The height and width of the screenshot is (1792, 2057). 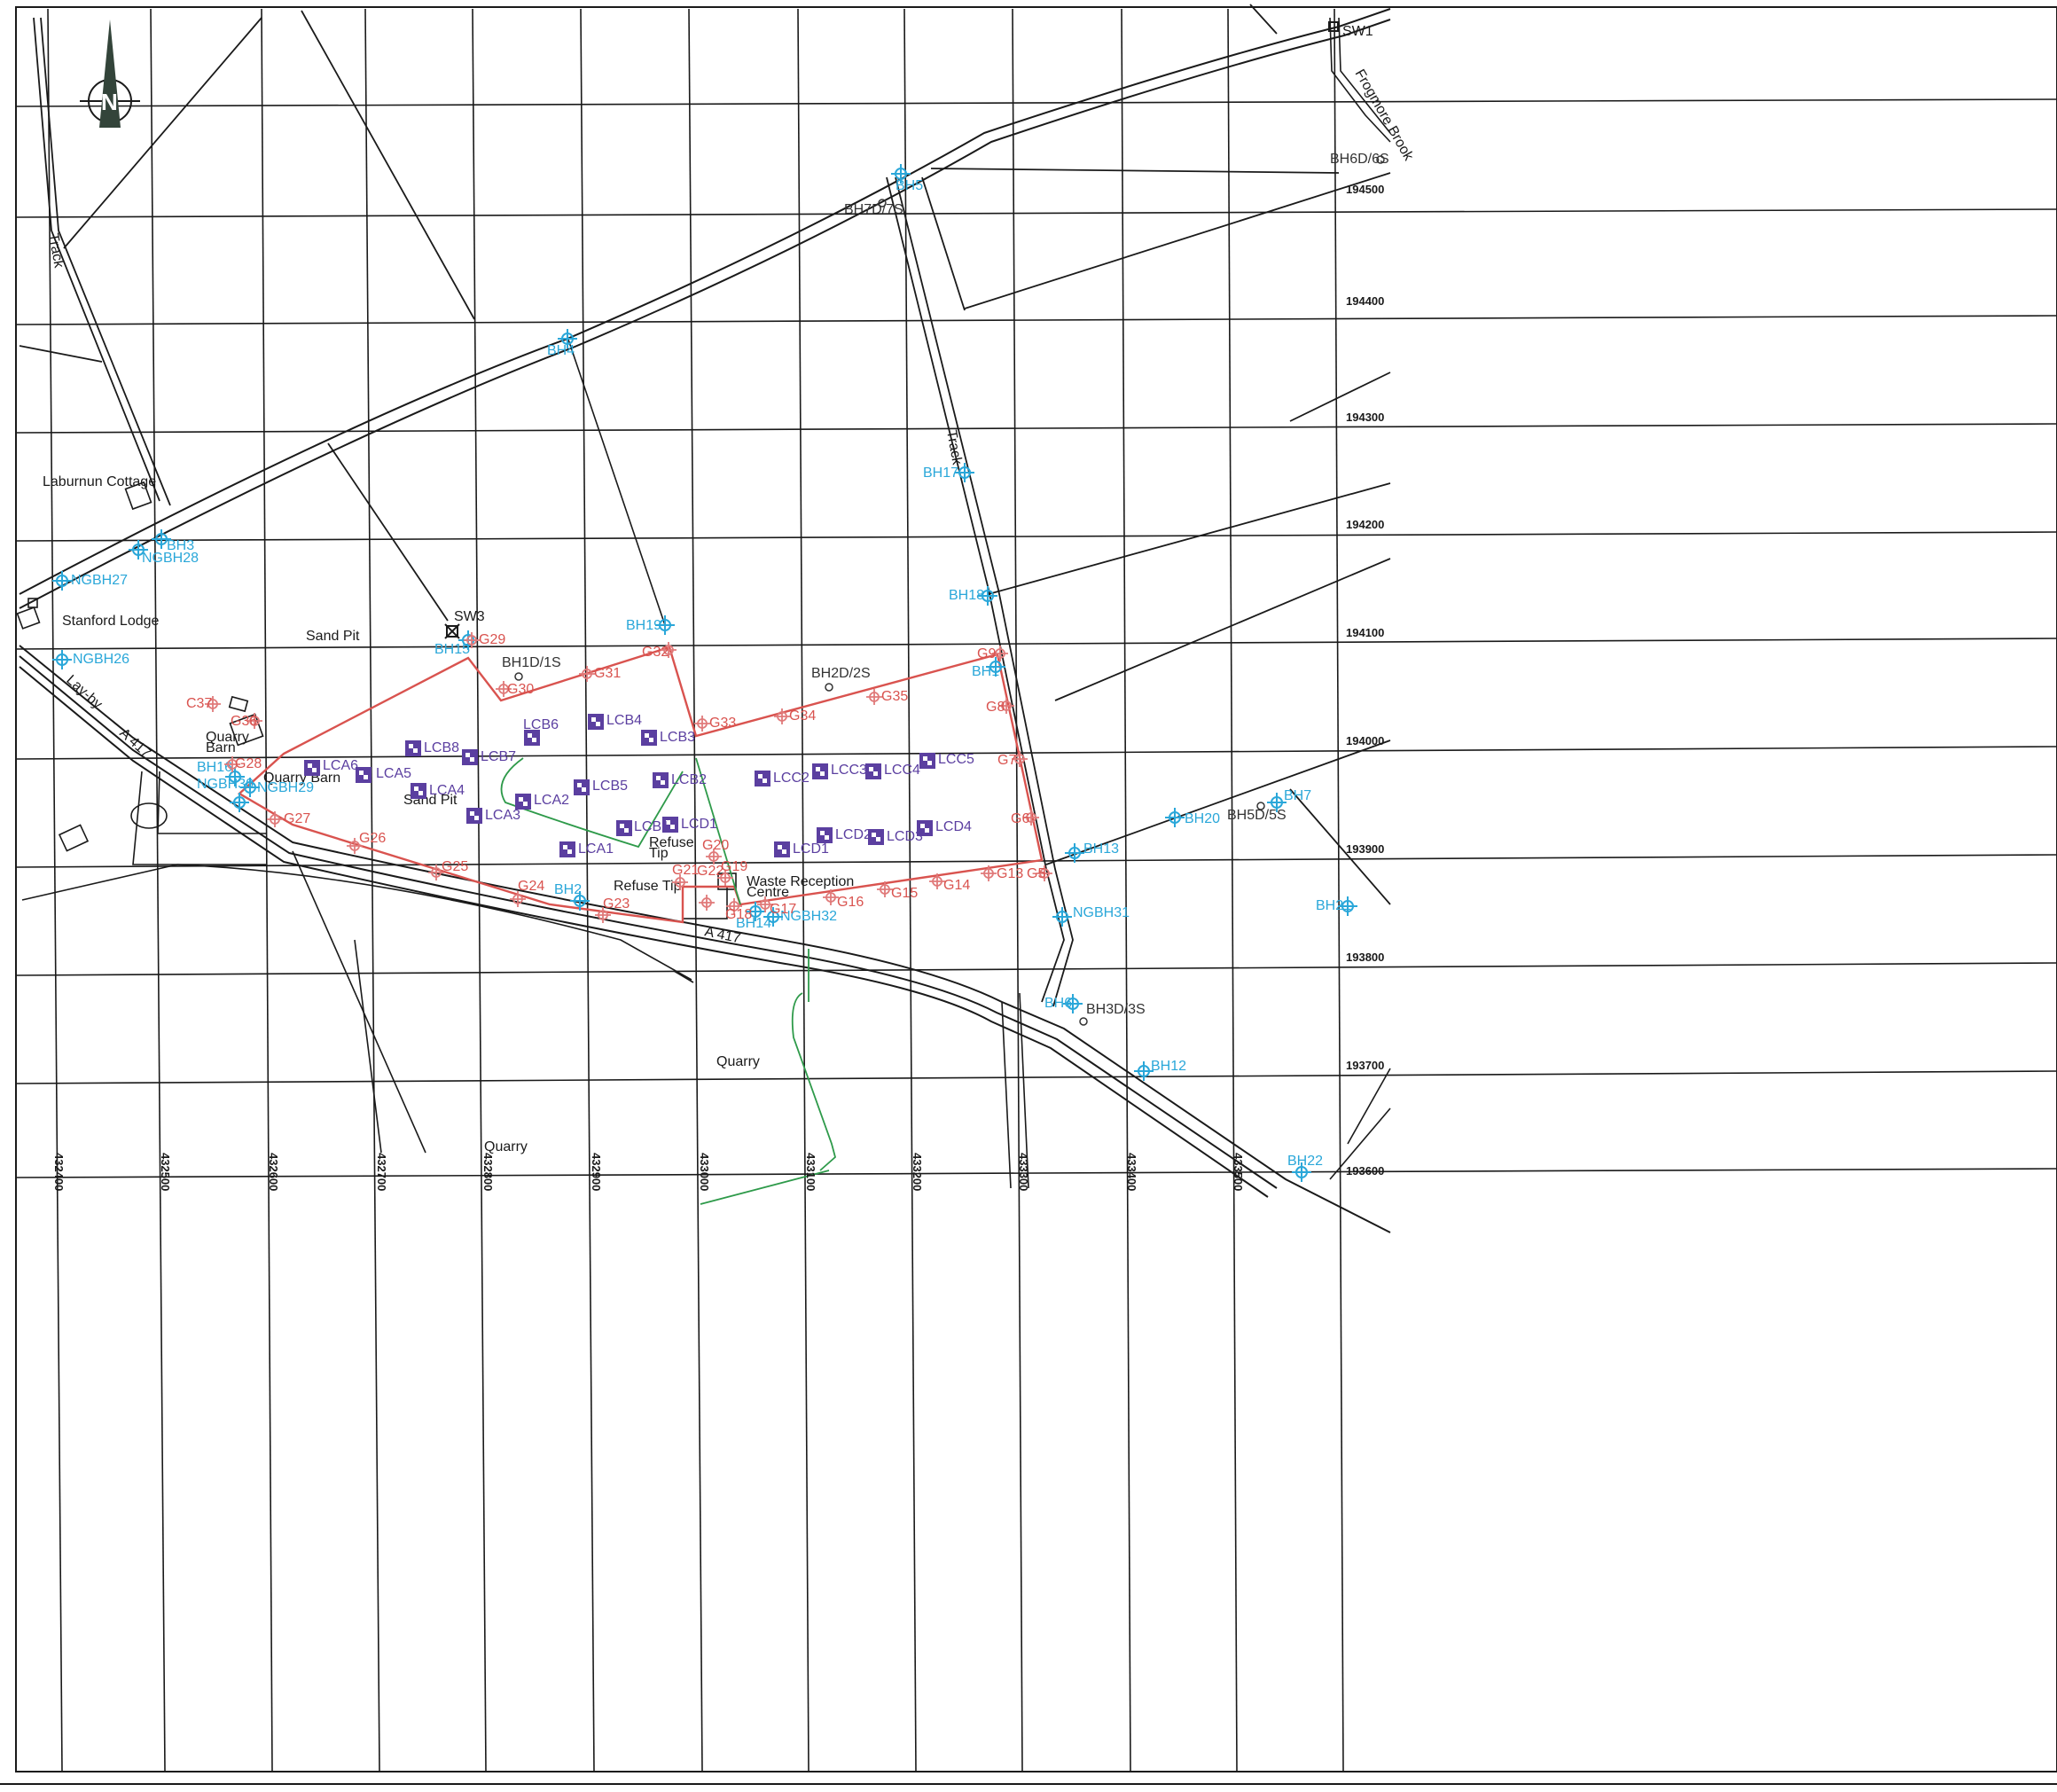 What do you see at coordinates (381, 1172) in the screenshot?
I see `easting-432700: 432700` at bounding box center [381, 1172].